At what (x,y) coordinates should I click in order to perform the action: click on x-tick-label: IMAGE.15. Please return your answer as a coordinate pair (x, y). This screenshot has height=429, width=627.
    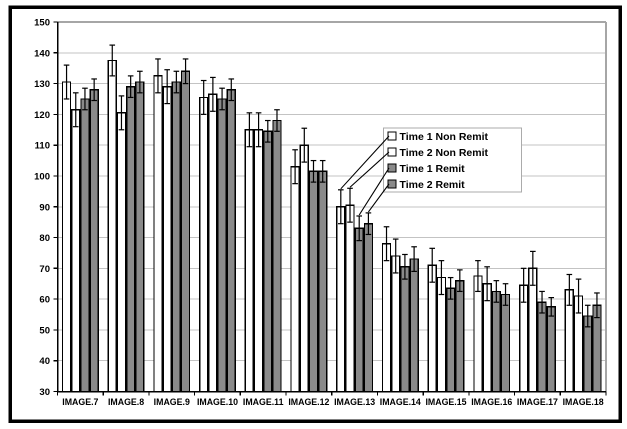
    Looking at the image, I should click on (445, 402).